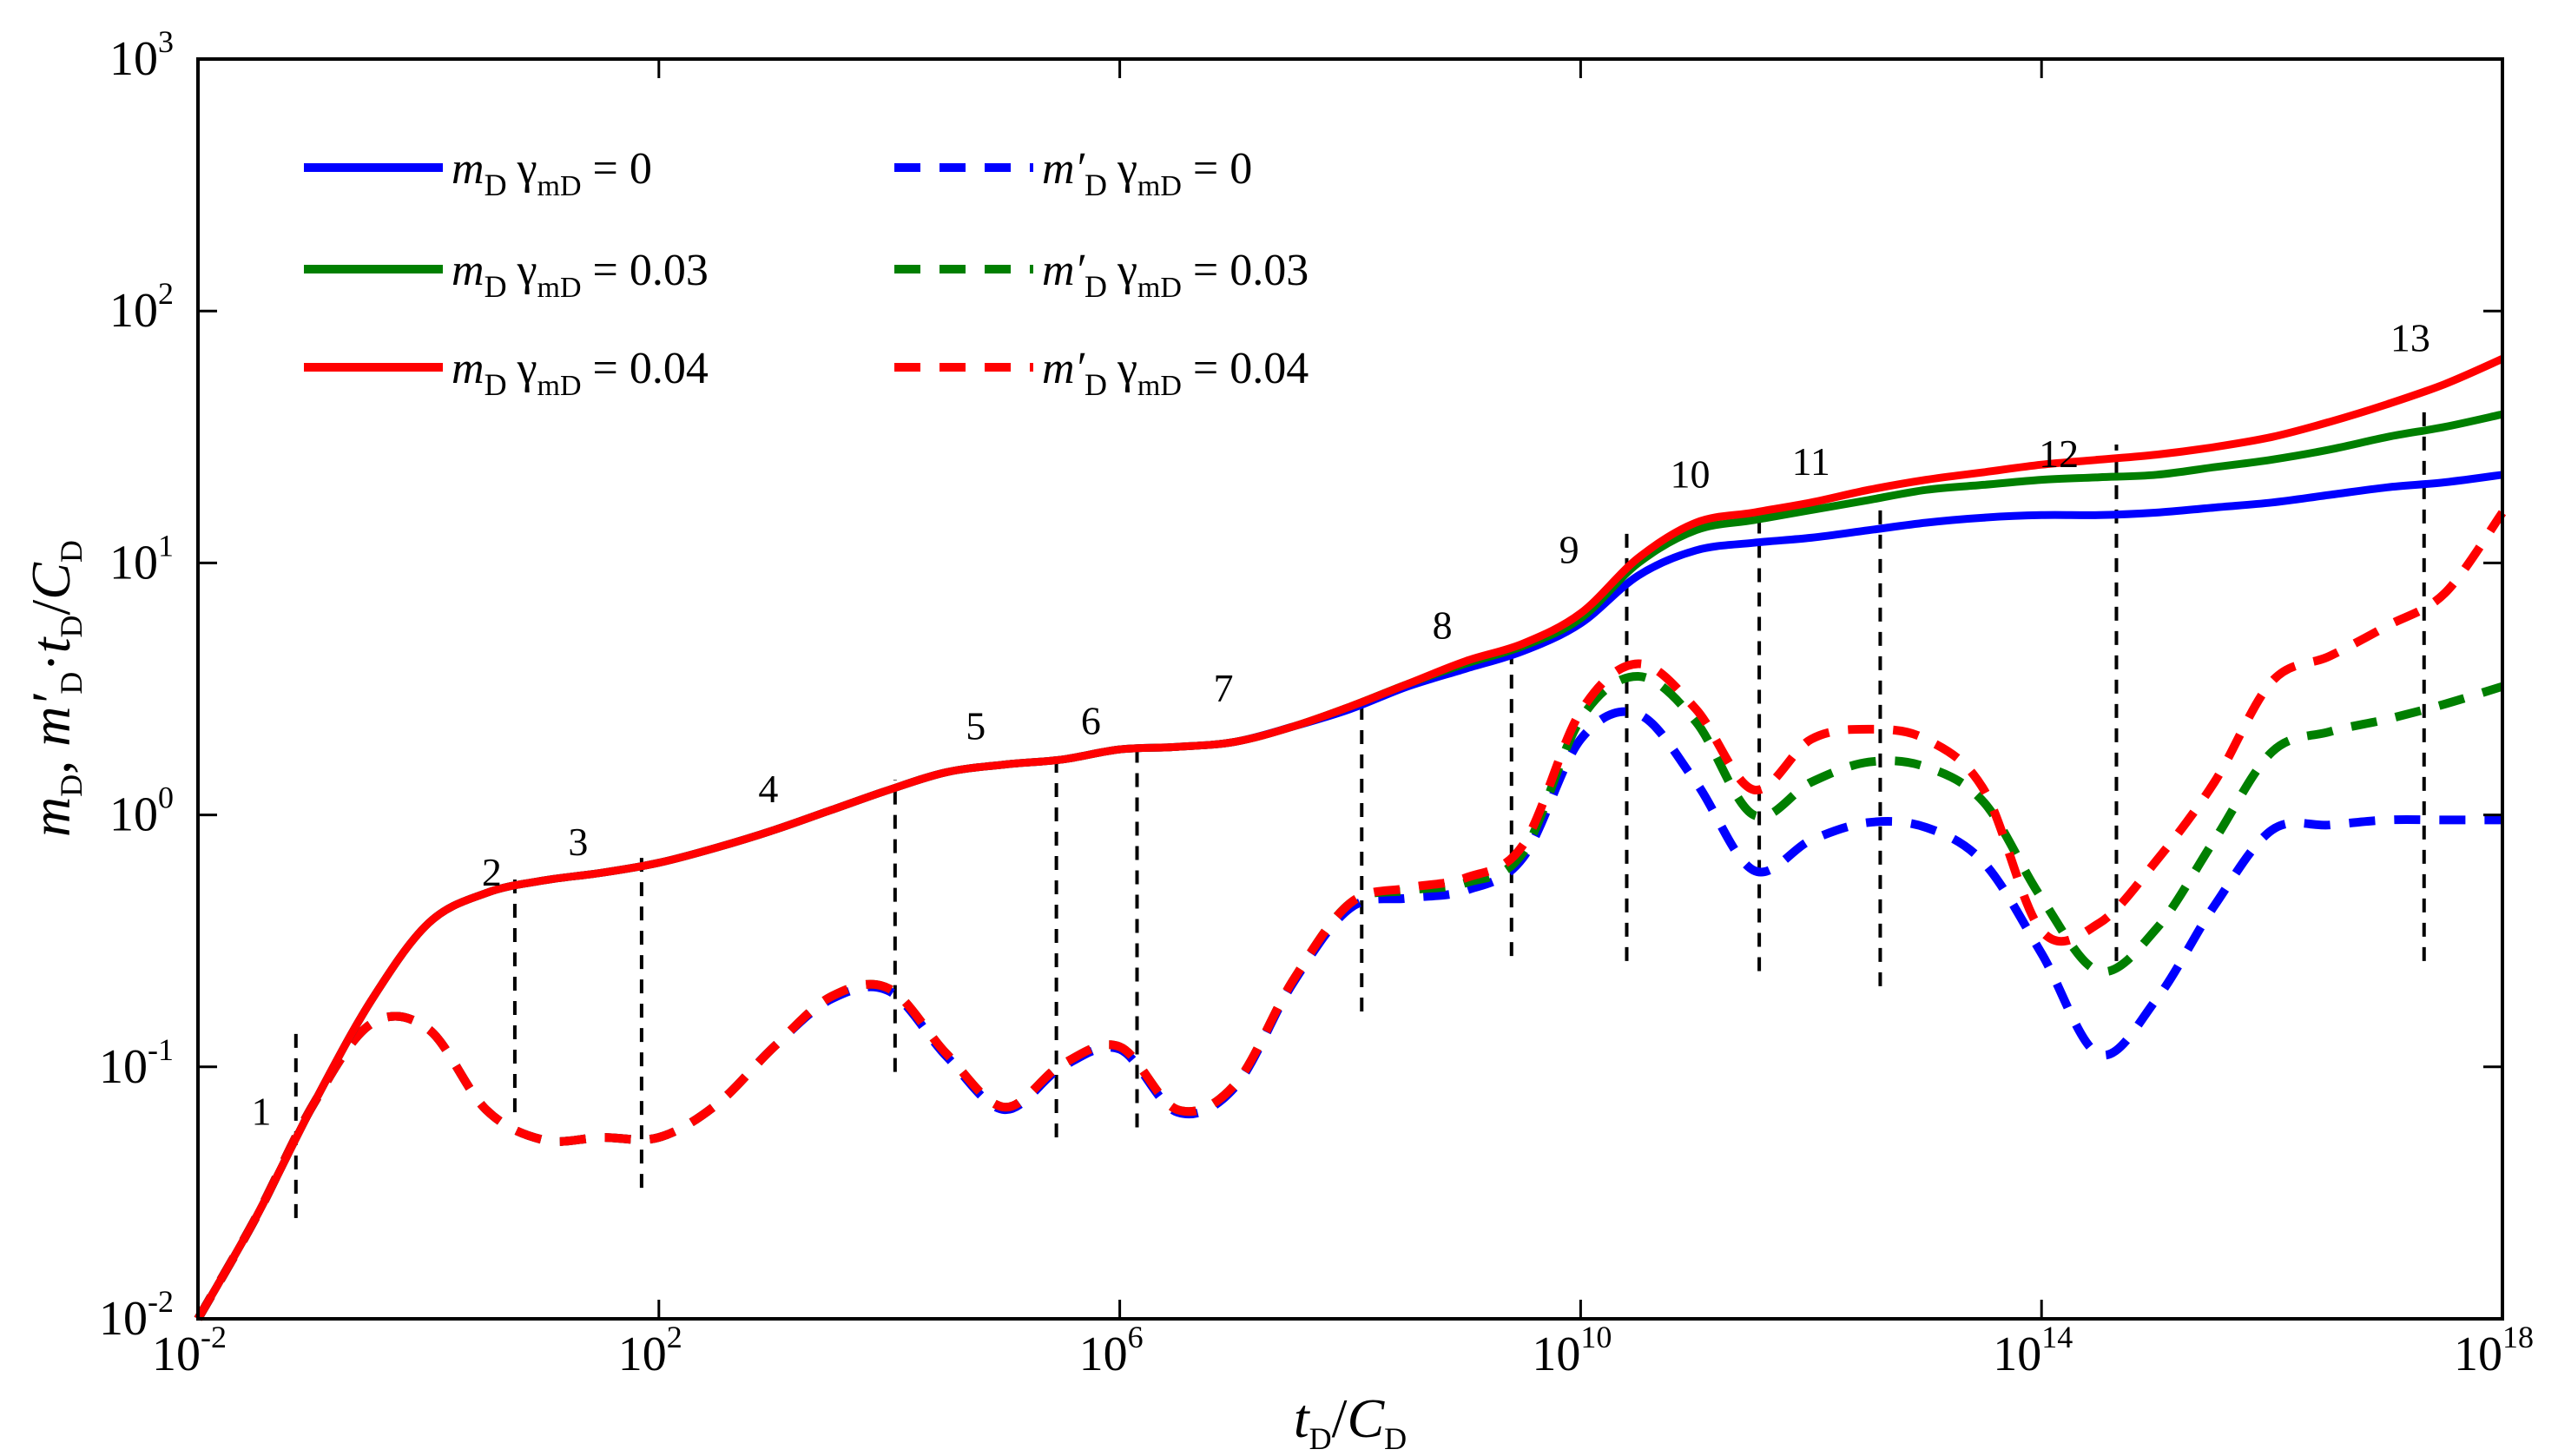  I want to click on y-tick-exp: 3, so click(166, 41).